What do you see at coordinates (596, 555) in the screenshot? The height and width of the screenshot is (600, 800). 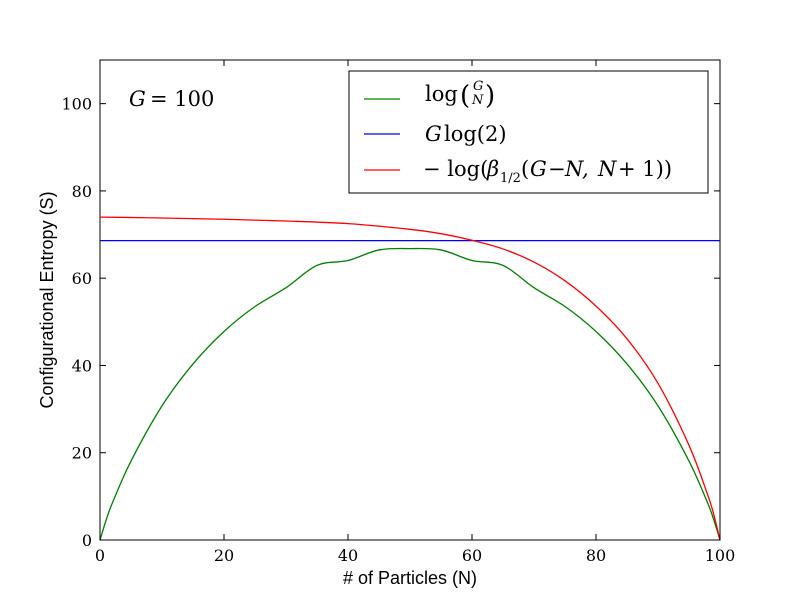 I see `x-tick-label: 80` at bounding box center [596, 555].